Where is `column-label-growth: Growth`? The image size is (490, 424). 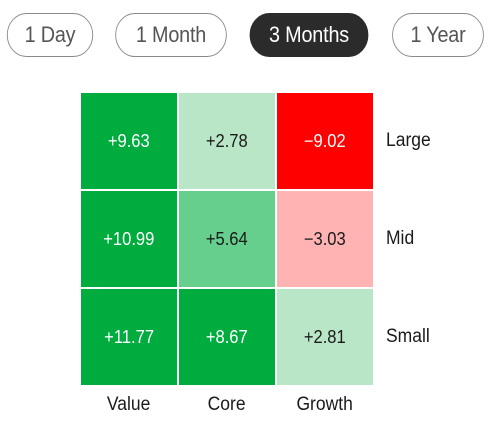
column-label-growth: Growth is located at coordinates (325, 404).